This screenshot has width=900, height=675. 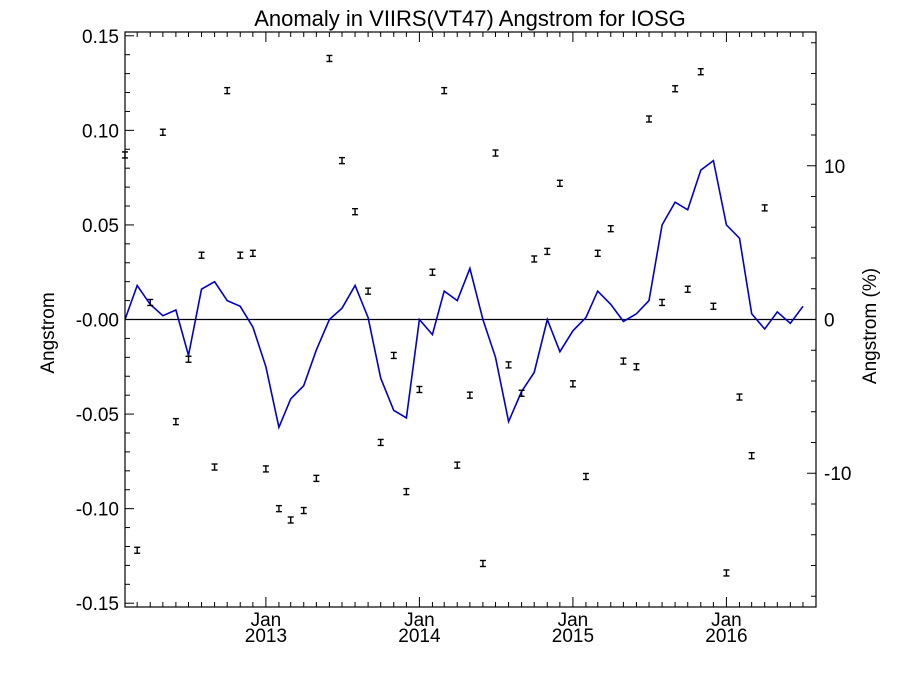 I want to click on y2-tick-label: 10, so click(x=834, y=167).